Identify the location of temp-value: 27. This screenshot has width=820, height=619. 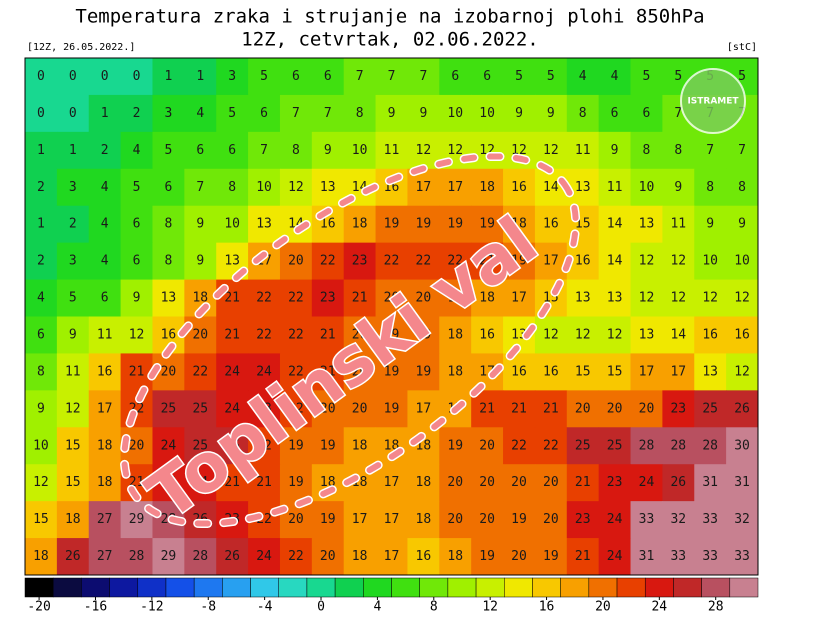
(105, 556).